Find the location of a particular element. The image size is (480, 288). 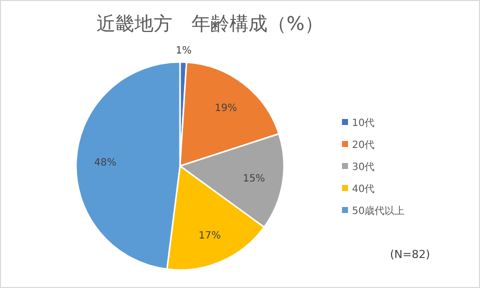

chart-title: 近畿地方 年齢構成（%） is located at coordinates (210, 24).